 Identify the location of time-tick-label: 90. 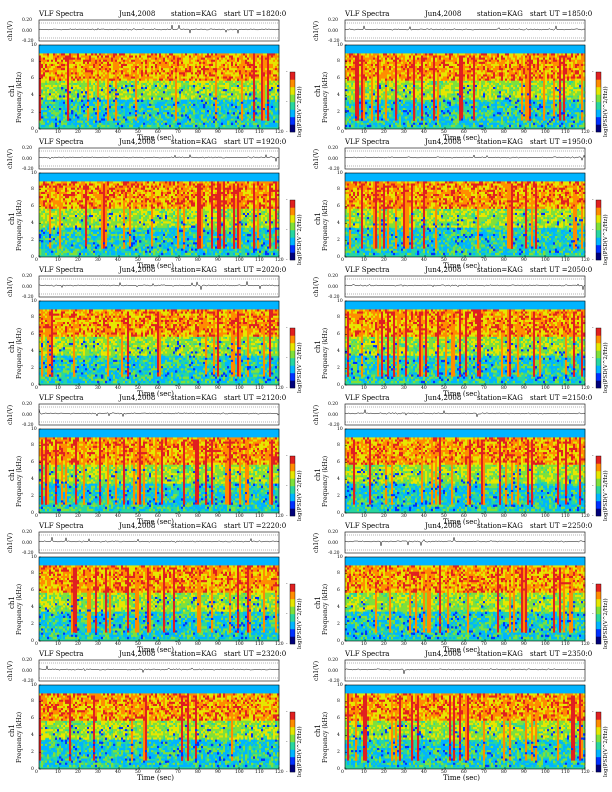
(524, 644).